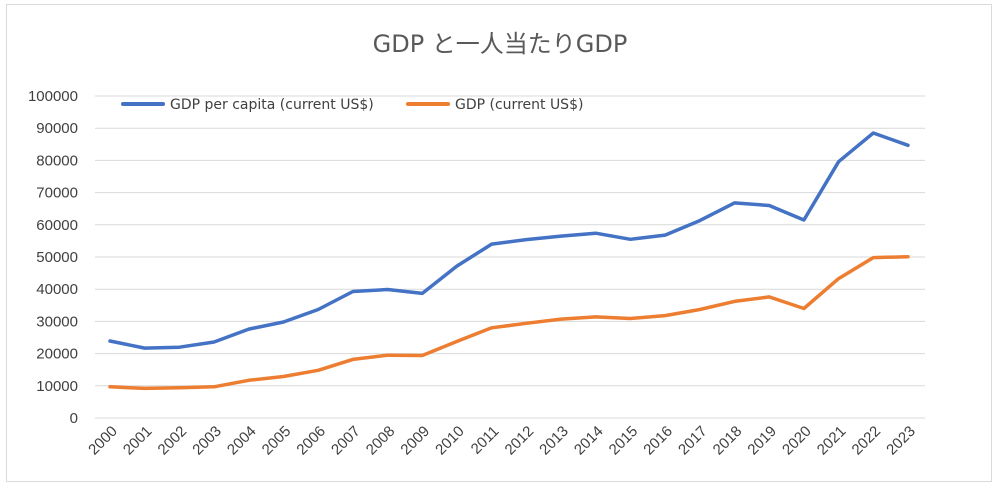 The width and height of the screenshot is (1000, 489). Describe the element at coordinates (242, 441) in the screenshot. I see `x-tick-label: 2004` at that location.